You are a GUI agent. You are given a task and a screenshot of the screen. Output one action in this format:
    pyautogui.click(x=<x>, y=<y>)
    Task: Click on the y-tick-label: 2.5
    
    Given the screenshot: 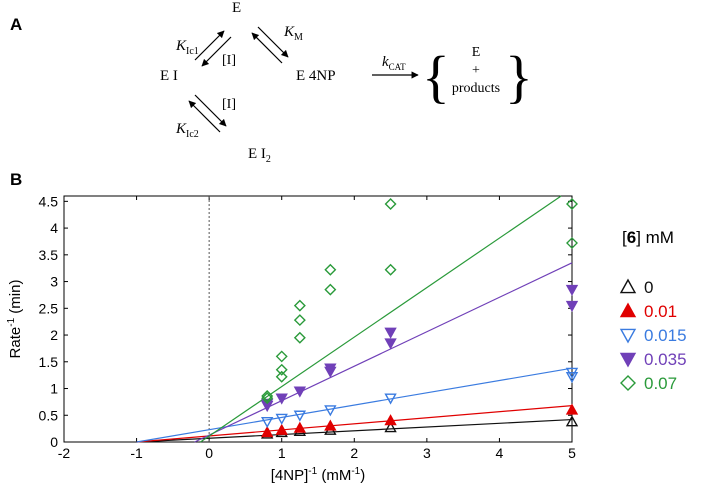 What is the action you would take?
    pyautogui.click(x=49, y=308)
    